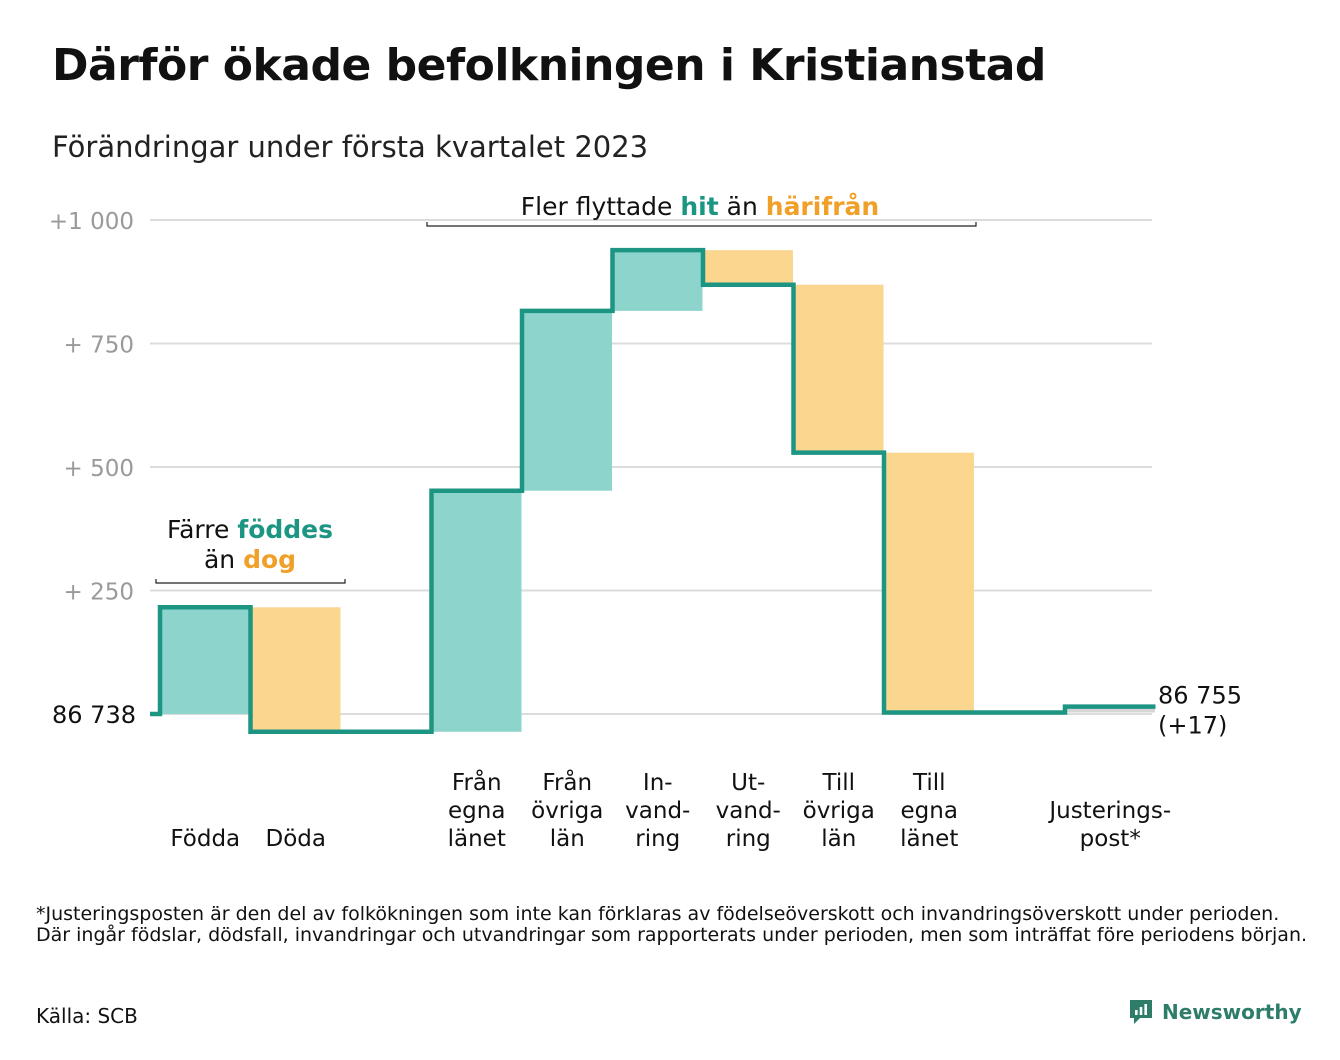 The image size is (1340, 1060). Describe the element at coordinates (87, 1016) in the screenshot. I see `source-label: Källa: SCB` at that location.